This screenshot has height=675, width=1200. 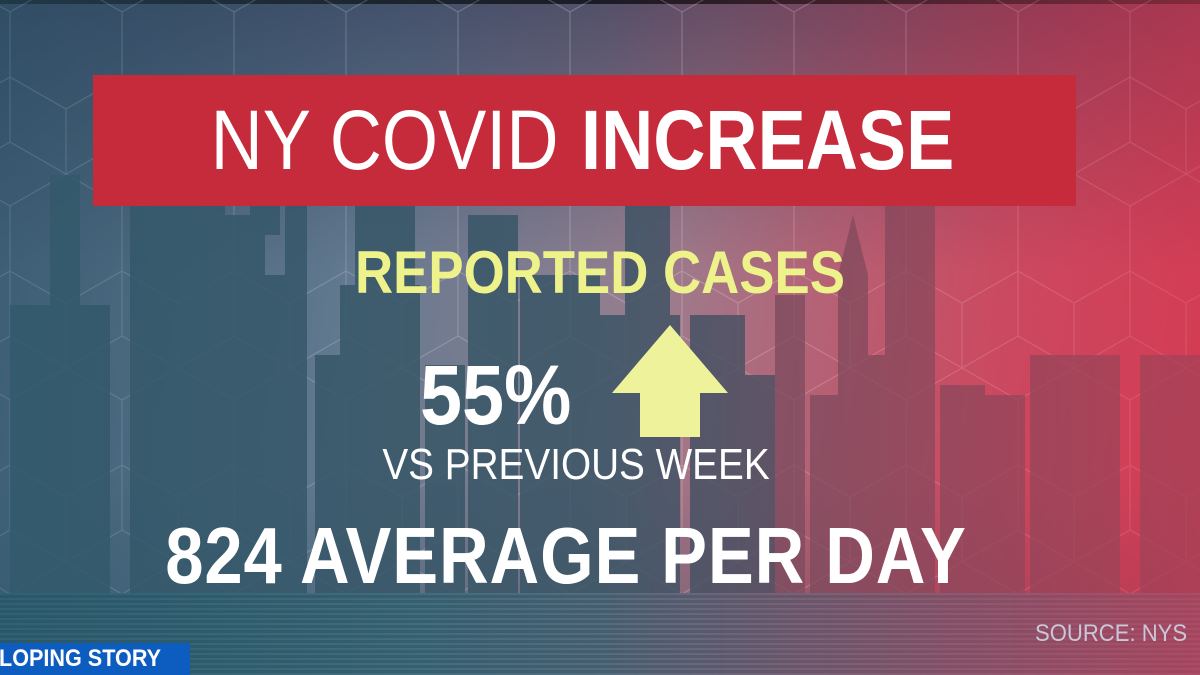 I want to click on comparison-caption: VS PREVIOUS WEEK, so click(x=576, y=464).